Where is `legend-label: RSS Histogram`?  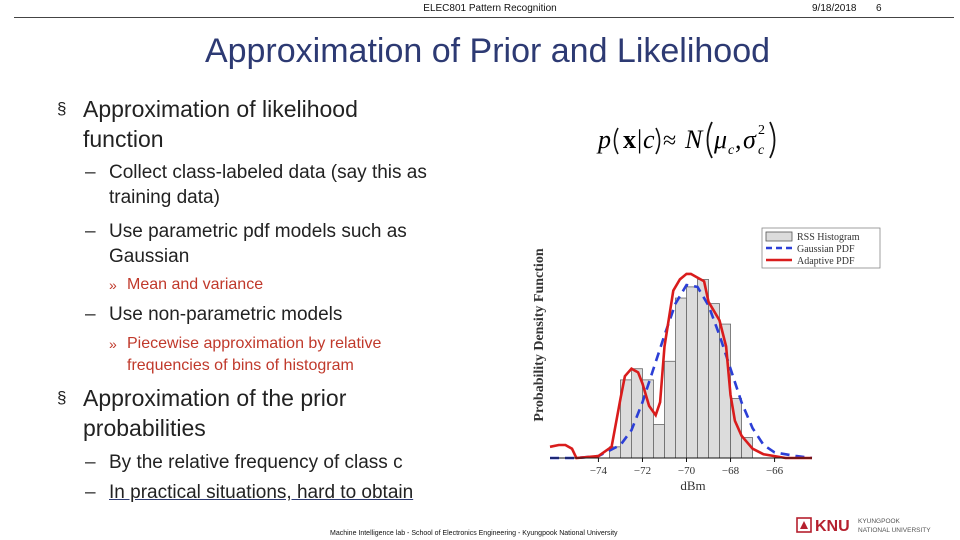
legend-label: RSS Histogram is located at coordinates (828, 237).